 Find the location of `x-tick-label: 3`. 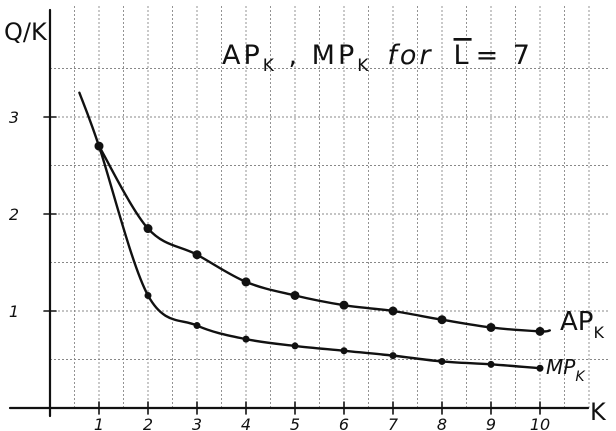

x-tick-label: 3 is located at coordinates (197, 423).